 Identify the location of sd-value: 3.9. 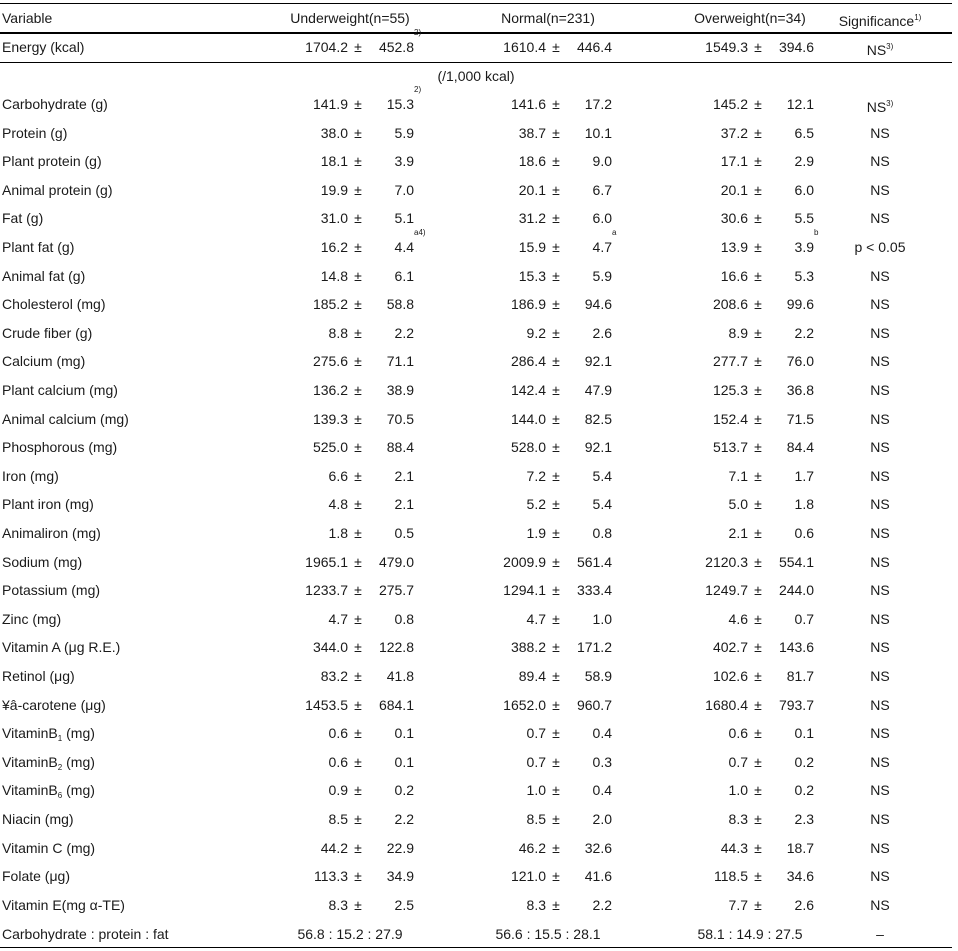
(404, 161).